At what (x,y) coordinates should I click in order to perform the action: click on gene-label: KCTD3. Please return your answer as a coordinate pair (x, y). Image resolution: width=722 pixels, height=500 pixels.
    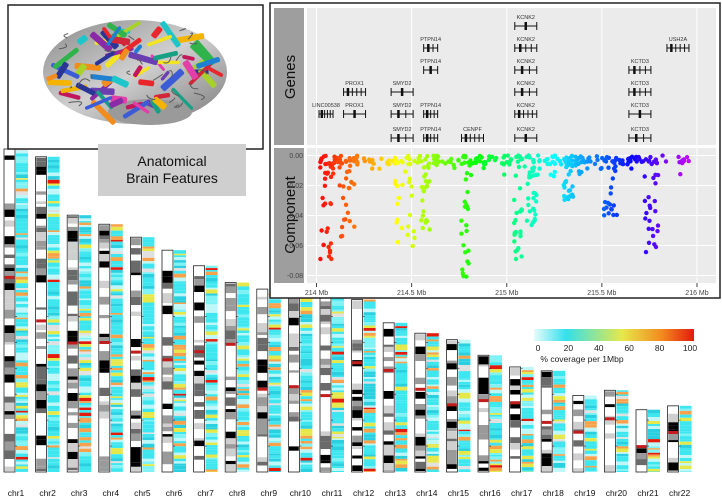
    Looking at the image, I should click on (640, 62).